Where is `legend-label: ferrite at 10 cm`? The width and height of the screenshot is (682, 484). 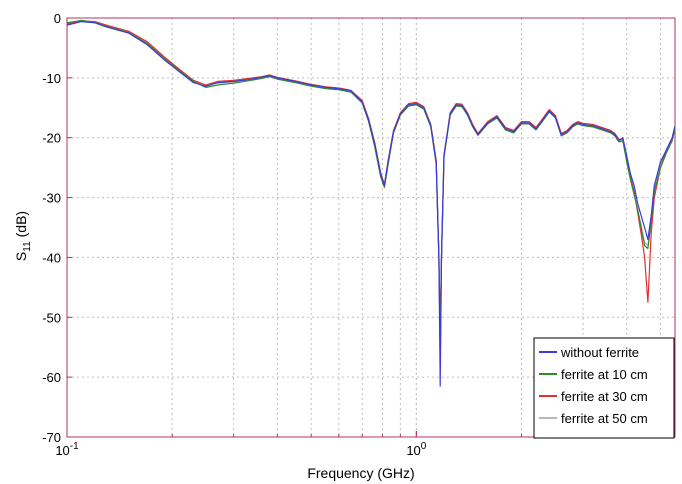 legend-label: ferrite at 10 cm is located at coordinates (604, 374).